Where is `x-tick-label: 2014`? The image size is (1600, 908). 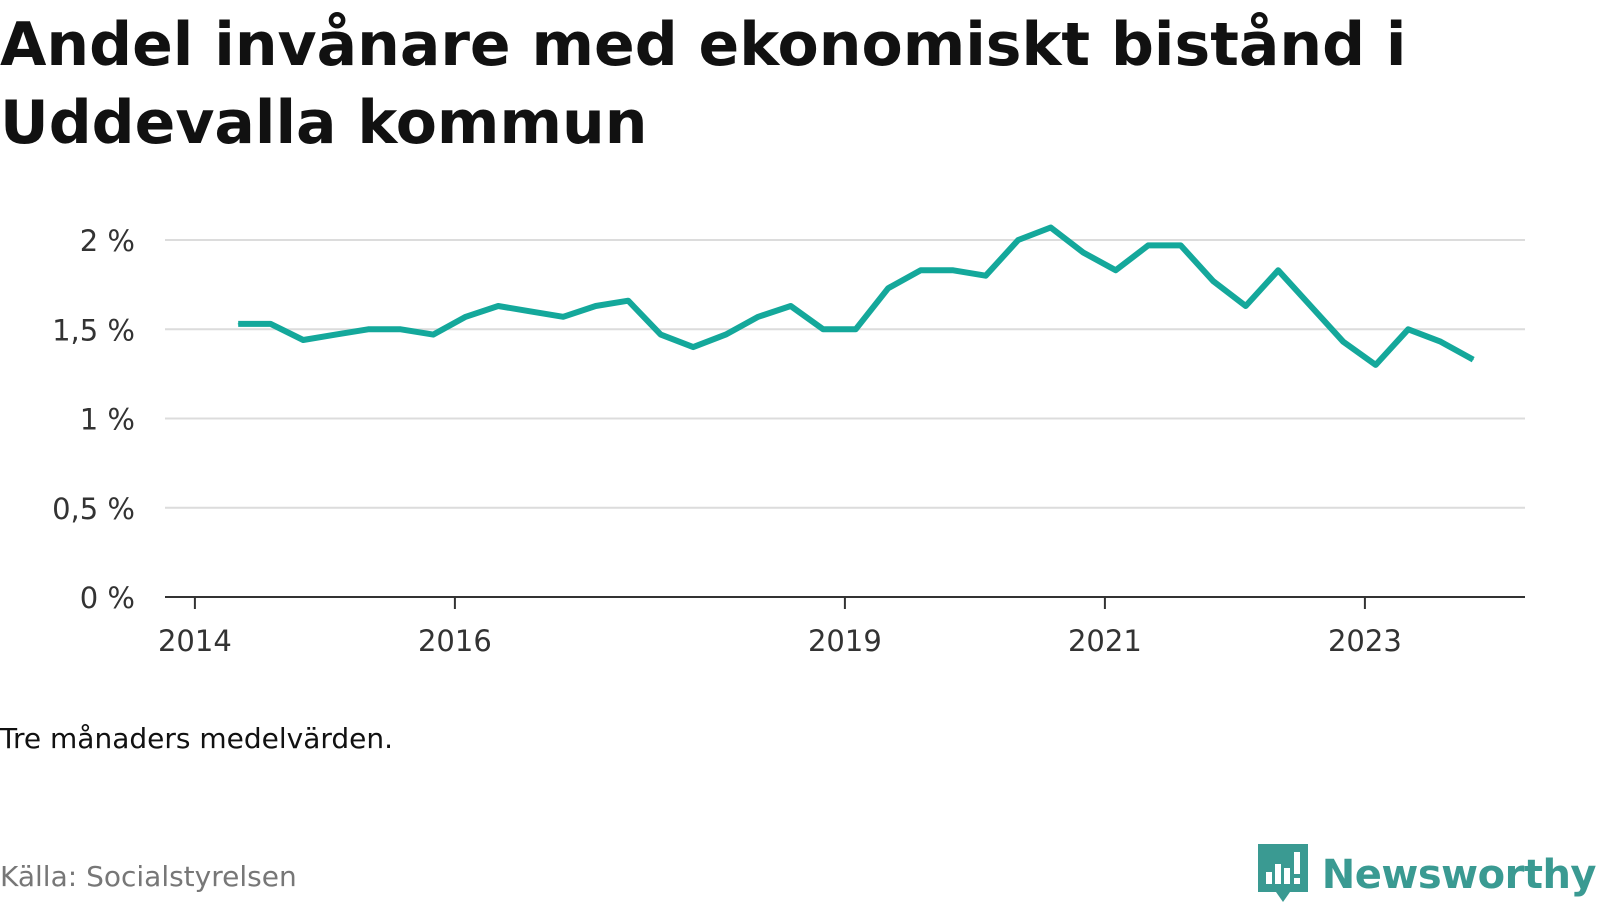
x-tick-label: 2014 is located at coordinates (195, 641).